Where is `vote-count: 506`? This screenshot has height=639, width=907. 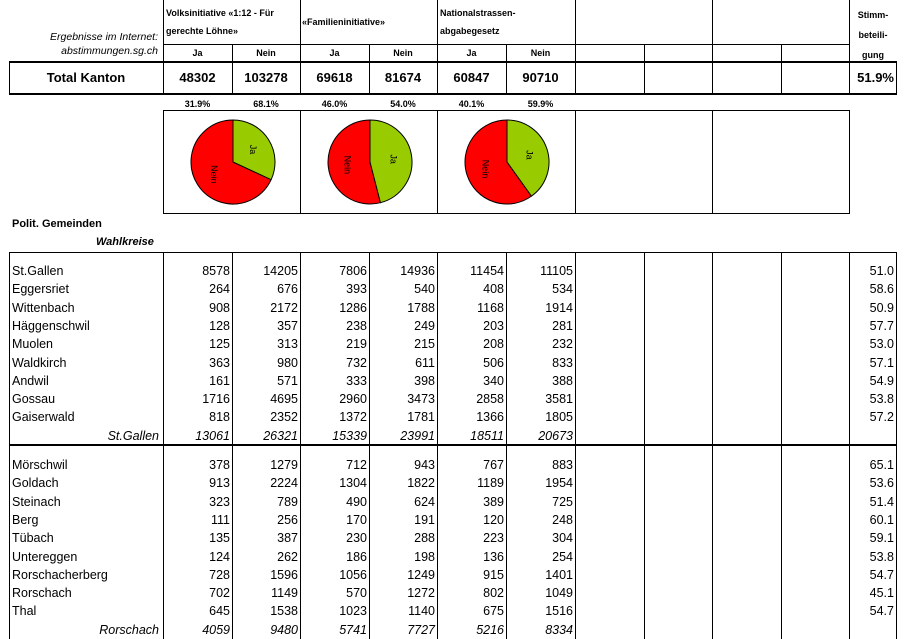 vote-count: 506 is located at coordinates (493, 362).